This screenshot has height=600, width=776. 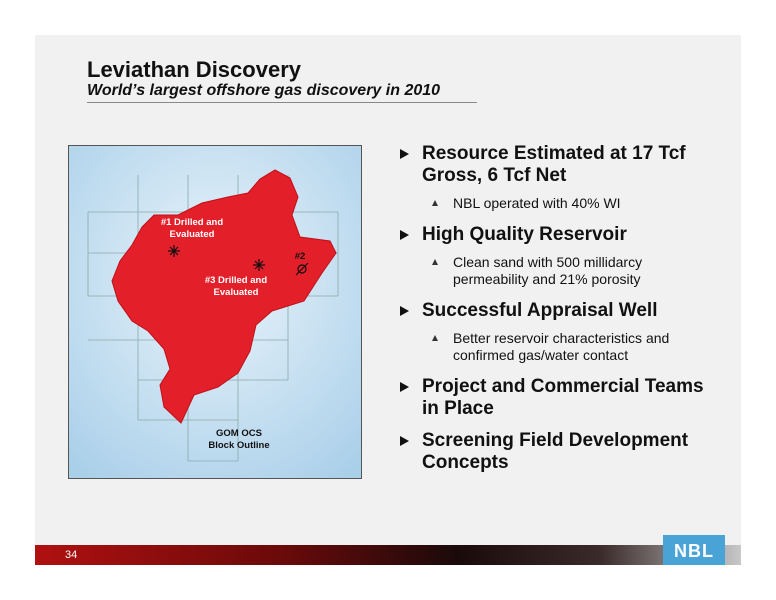 What do you see at coordinates (236, 280) in the screenshot?
I see `map-label: #3 Drilled and` at bounding box center [236, 280].